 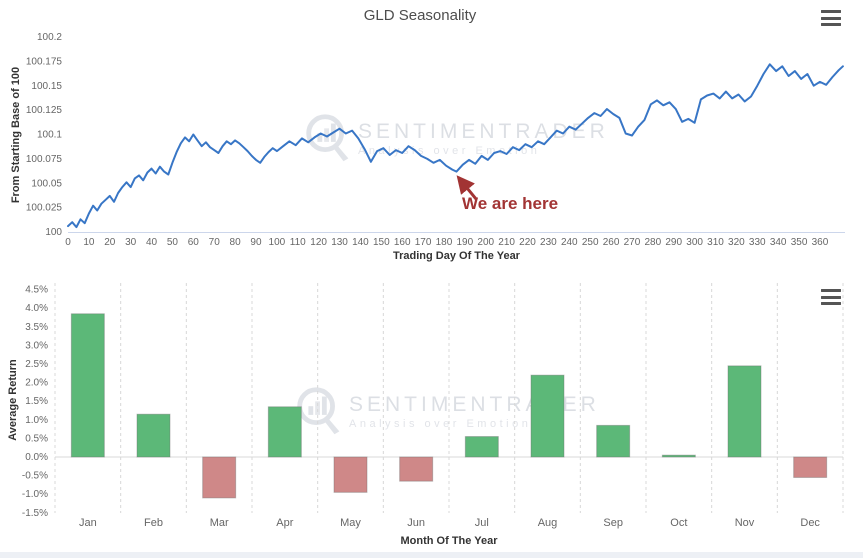 What do you see at coordinates (506, 242) in the screenshot?
I see `x-tick-label: 210` at bounding box center [506, 242].